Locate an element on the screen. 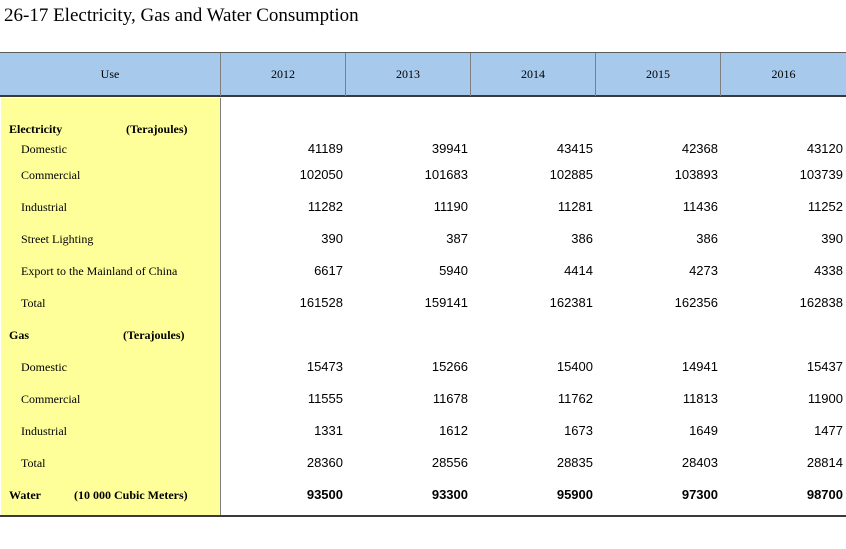  bottom-rule is located at coordinates (423, 516).